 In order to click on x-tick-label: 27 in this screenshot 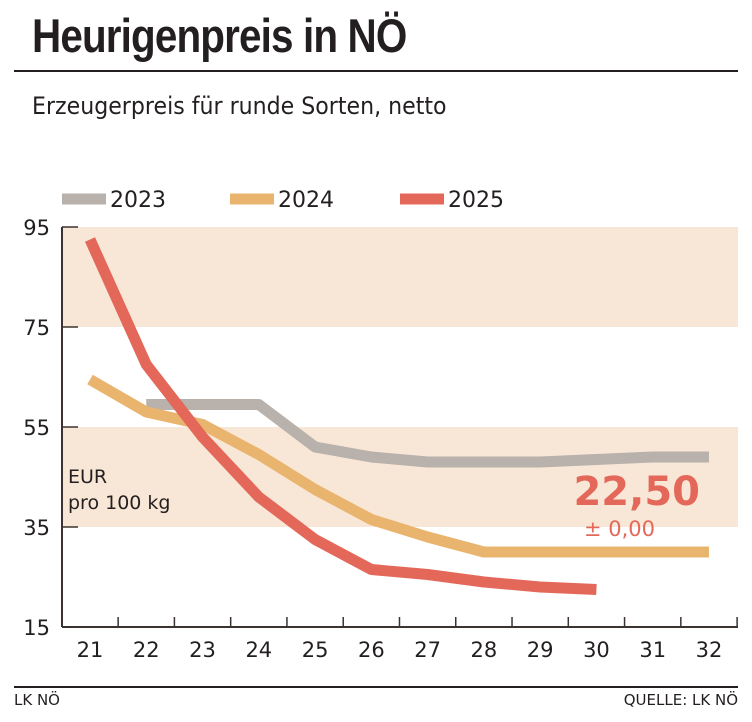, I will do `click(427, 650)`.